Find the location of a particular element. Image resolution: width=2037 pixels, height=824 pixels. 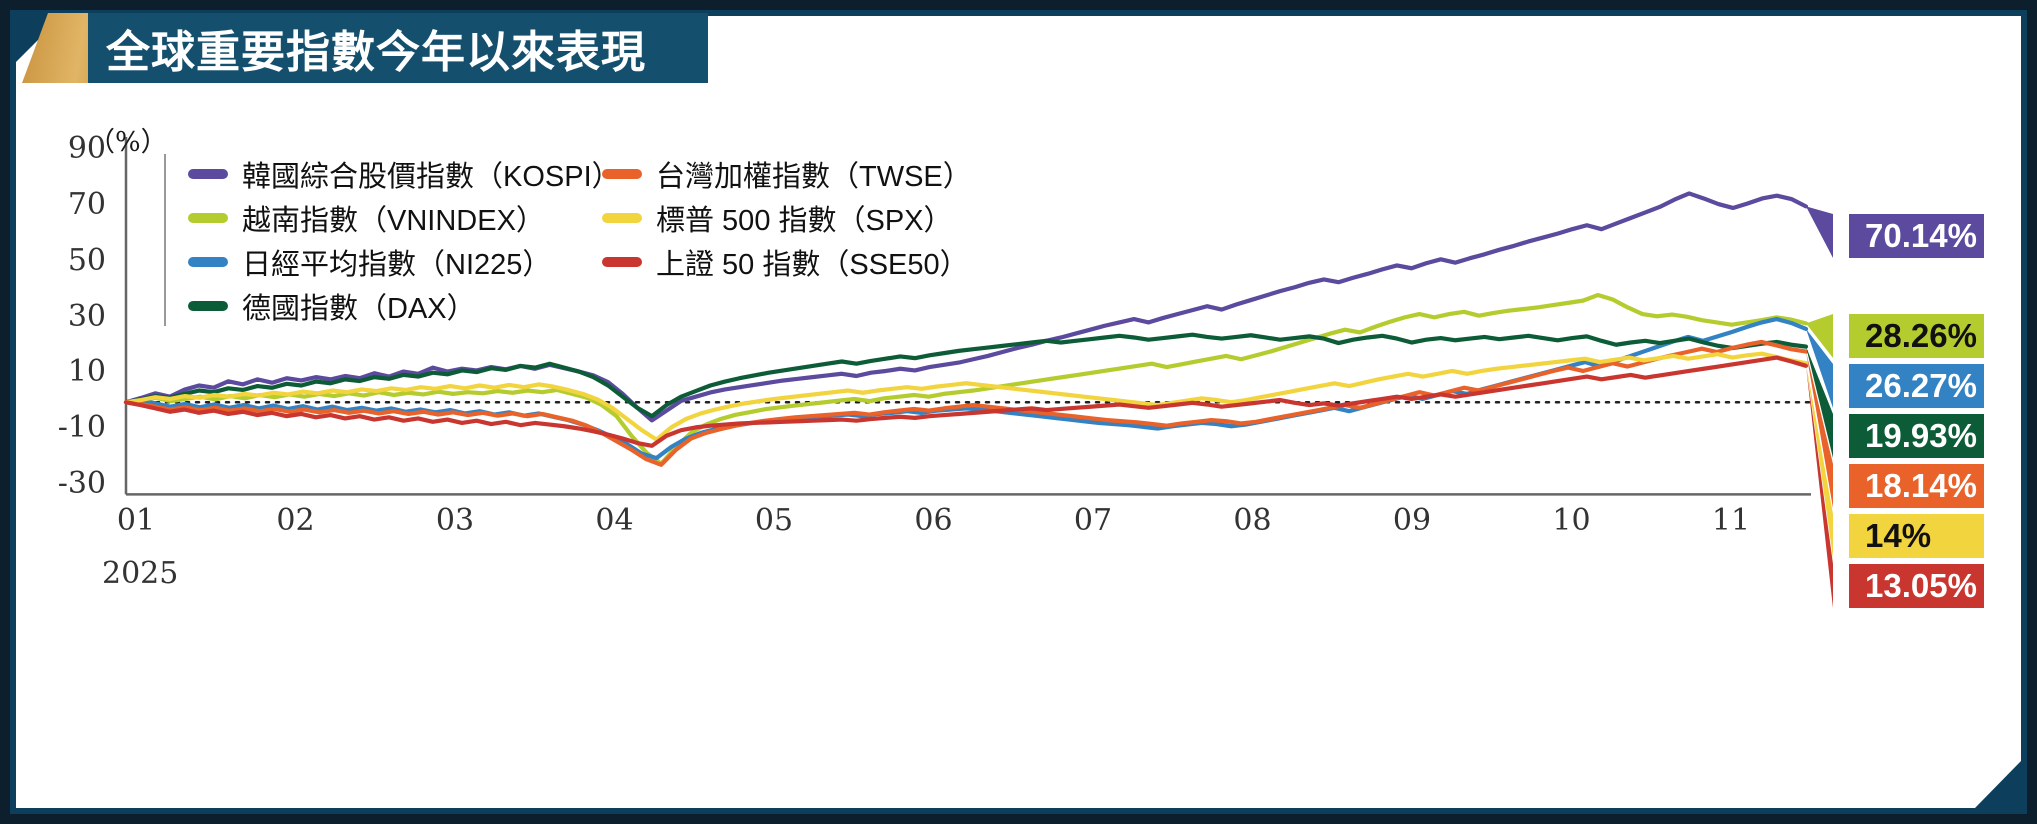

legend-item-kospi: 韓國綜合股價指數（KOSPI） is located at coordinates (404, 174).